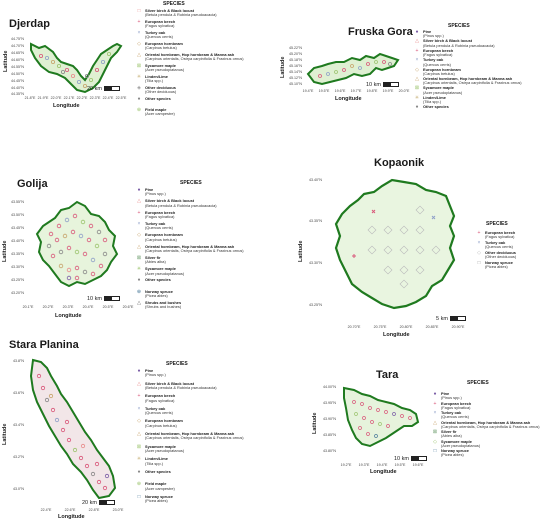 The height and width of the screenshot is (523, 550). What do you see at coordinates (364, 465) in the screenshot?
I see `x-tick: 19.3°E` at bounding box center [364, 465].